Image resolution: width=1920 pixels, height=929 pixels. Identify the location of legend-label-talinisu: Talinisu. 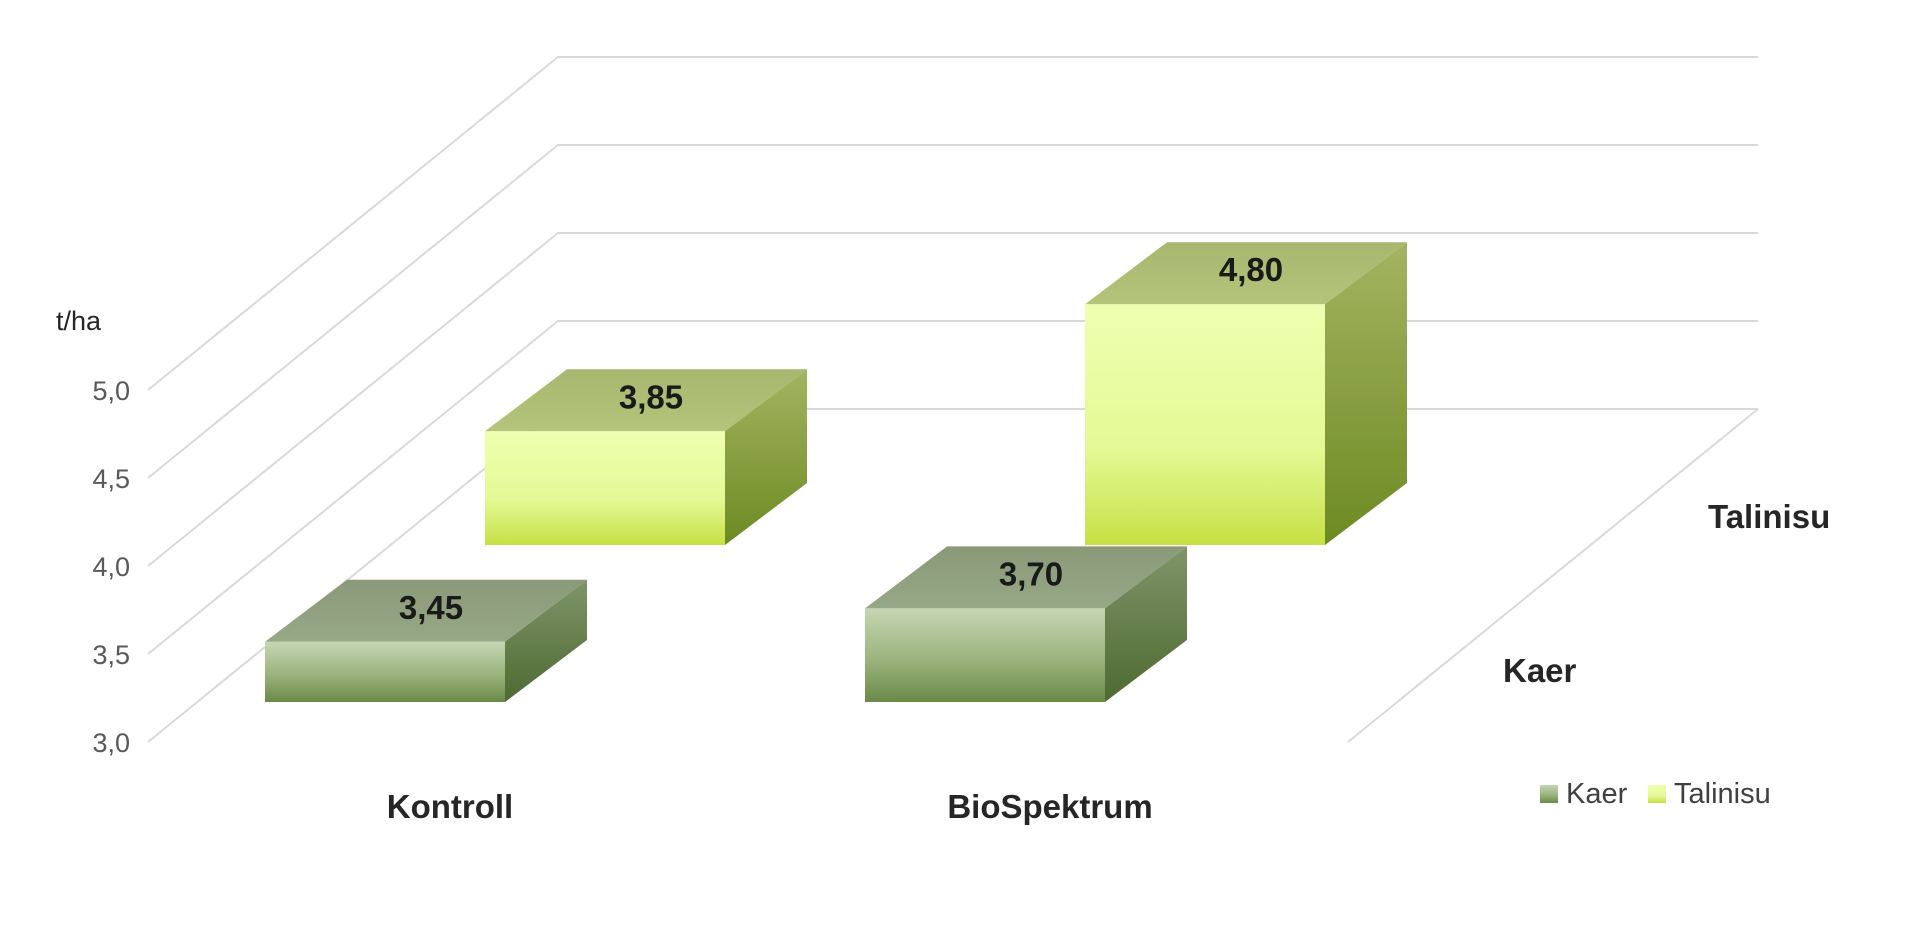
(1722, 794).